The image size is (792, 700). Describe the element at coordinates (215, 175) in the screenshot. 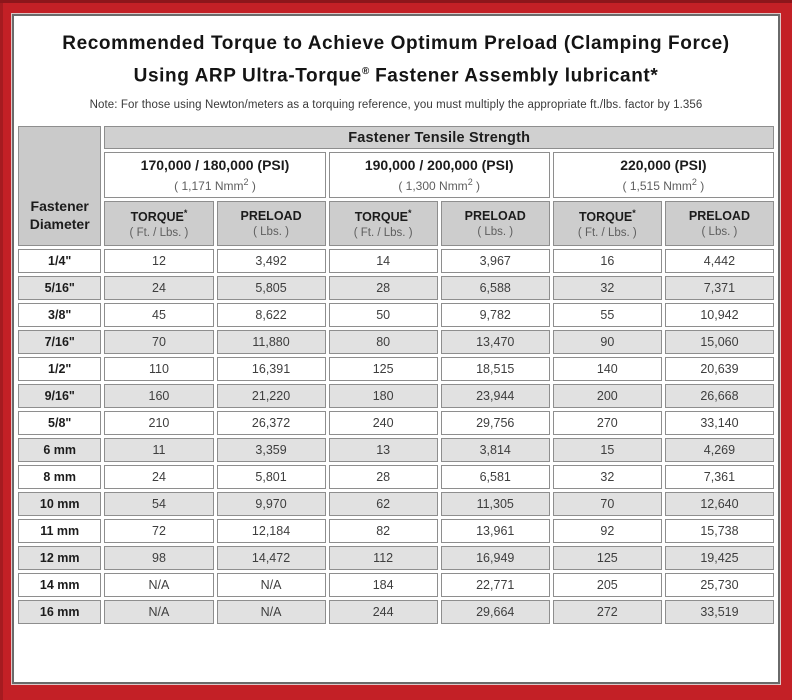

I see `psi-group-header-1: 170,000 / 180,000 (PSI) ( 1,171 Nmm2 )` at that location.